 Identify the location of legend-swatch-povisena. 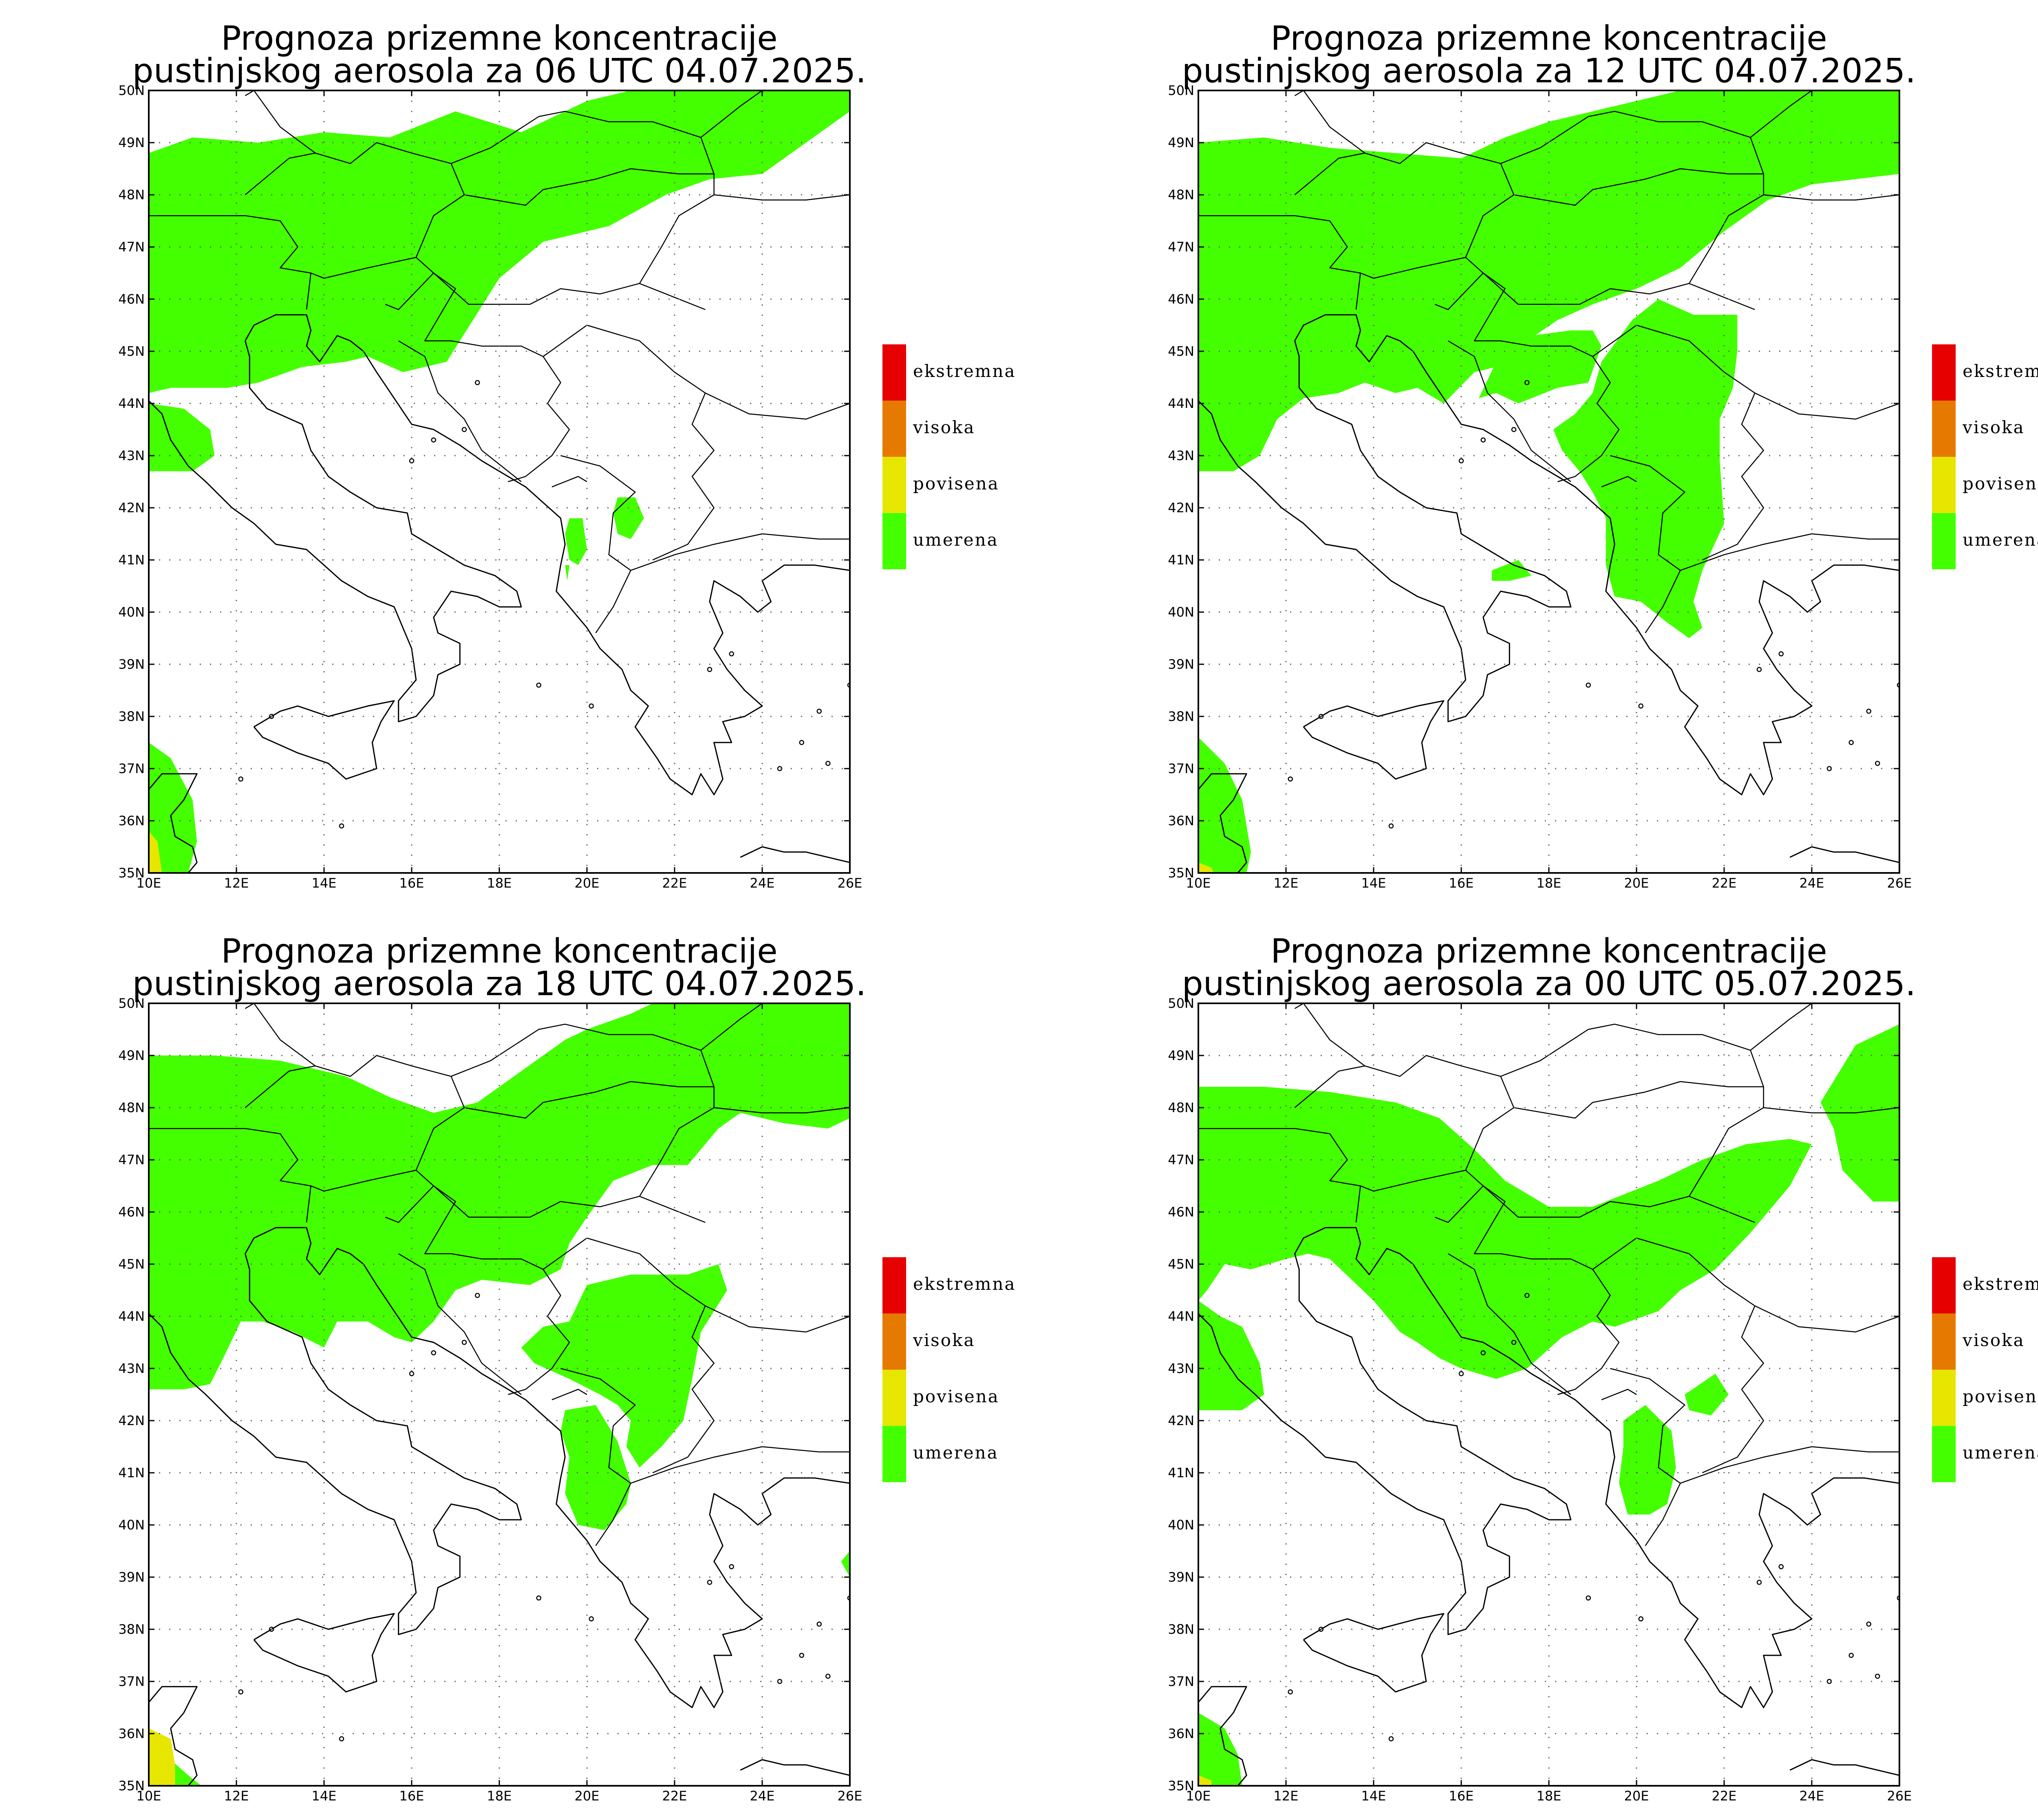
(1944, 485).